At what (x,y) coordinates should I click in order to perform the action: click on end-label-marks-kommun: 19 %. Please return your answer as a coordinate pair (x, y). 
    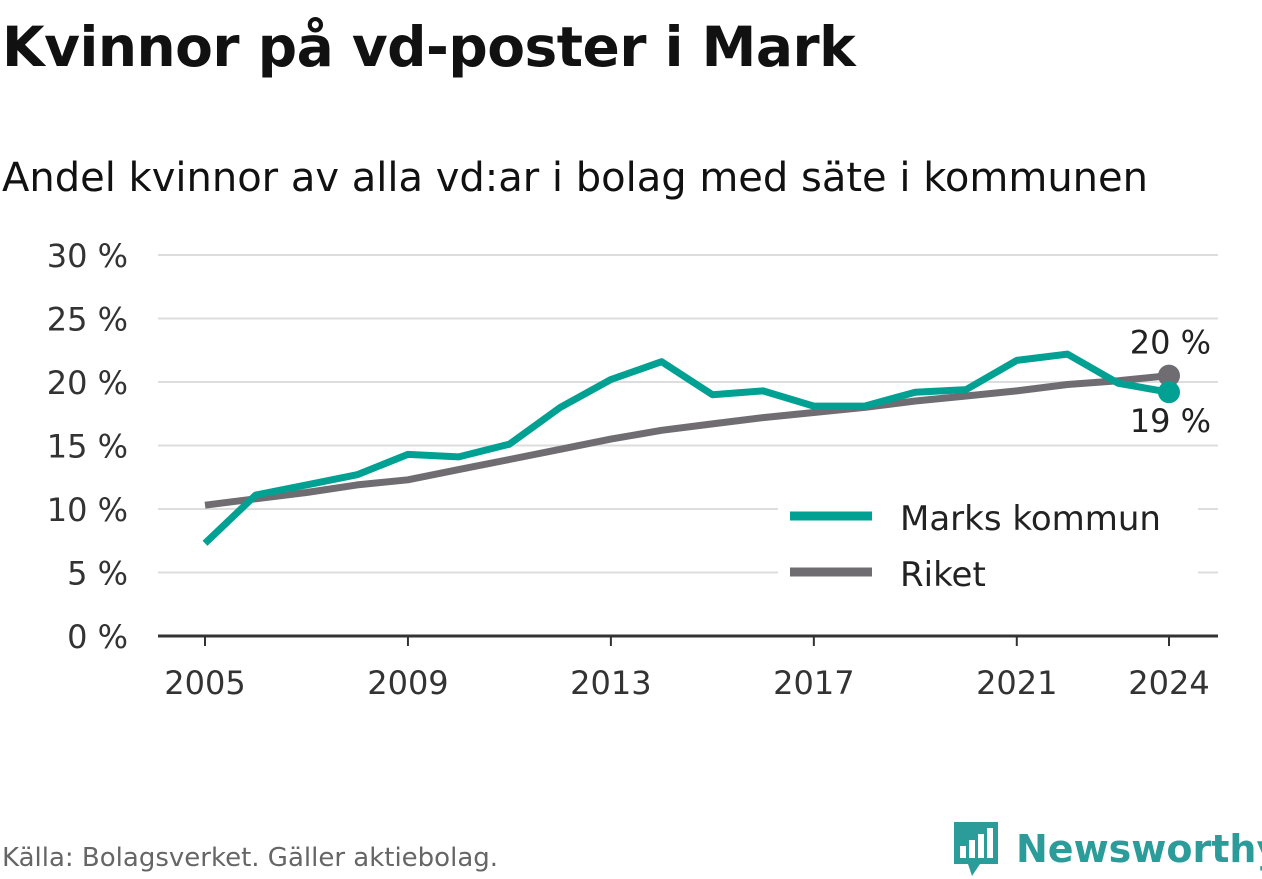
    Looking at the image, I should click on (1170, 421).